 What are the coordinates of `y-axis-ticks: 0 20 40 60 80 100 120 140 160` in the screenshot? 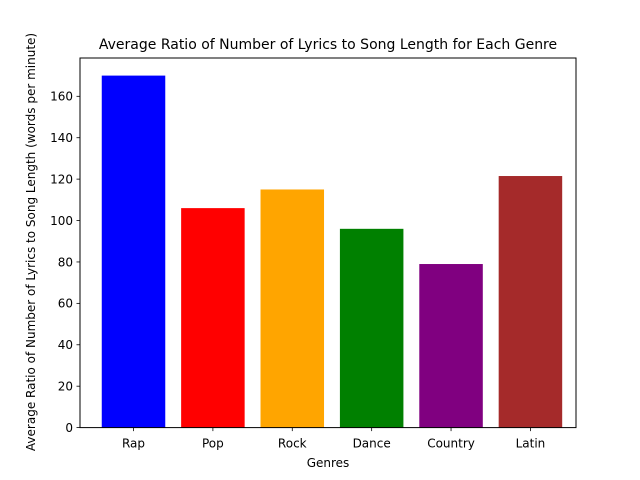 It's located at (65, 262).